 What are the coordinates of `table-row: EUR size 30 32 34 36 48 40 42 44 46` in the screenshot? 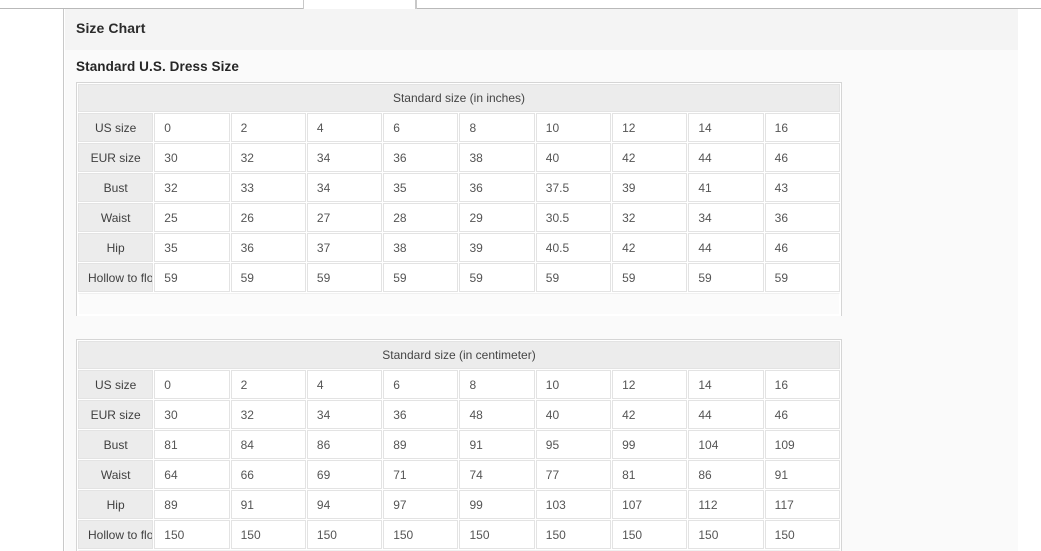 It's located at (459, 414).